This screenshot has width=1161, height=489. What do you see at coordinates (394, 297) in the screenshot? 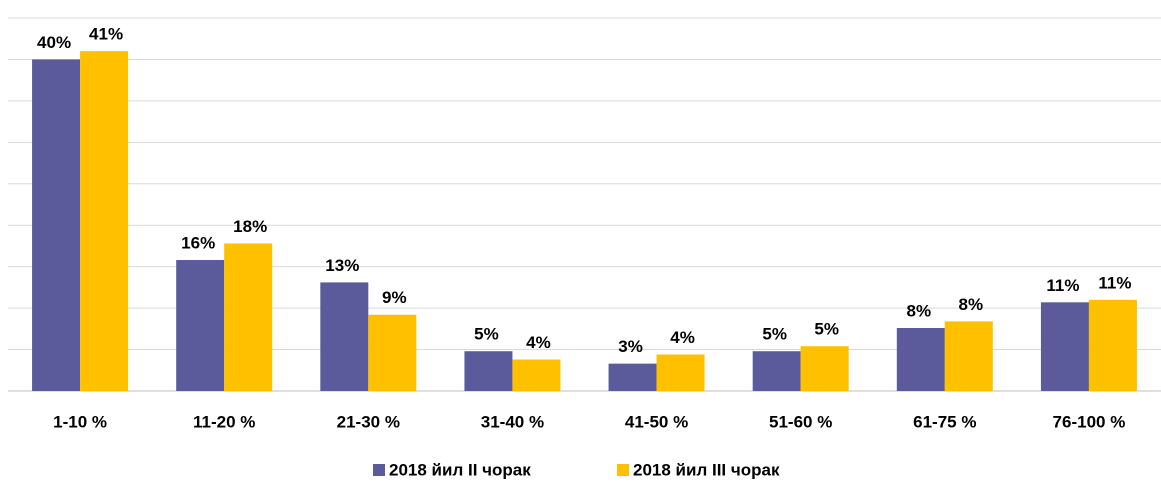
I see `data-label: 9%` at bounding box center [394, 297].